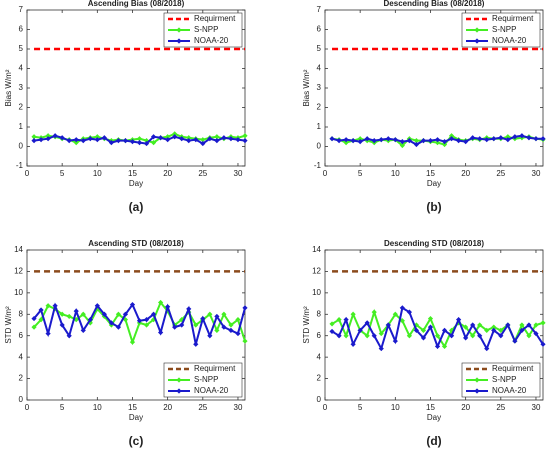 This screenshot has height=463, width=550. I want to click on legend-label: S-NPP, so click(504, 379).